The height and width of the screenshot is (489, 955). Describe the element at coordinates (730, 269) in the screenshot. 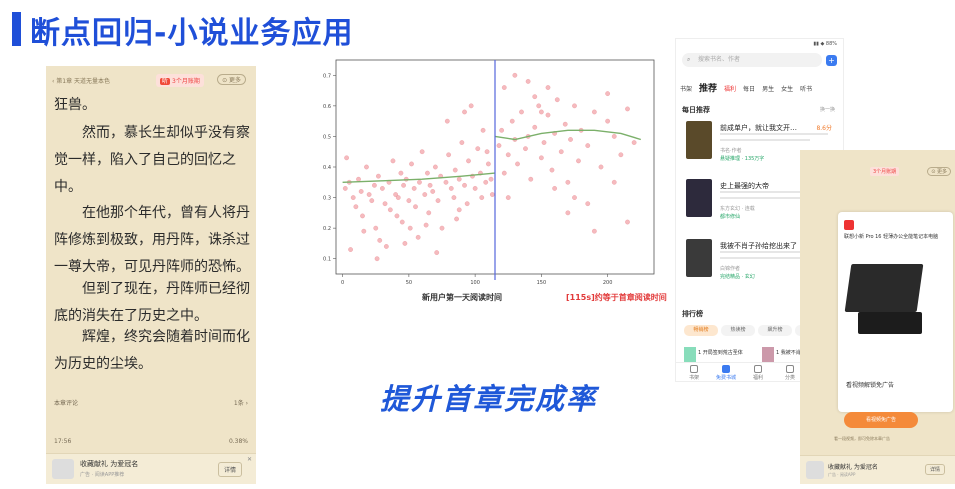

I see `book-author: 白锦作者` at that location.